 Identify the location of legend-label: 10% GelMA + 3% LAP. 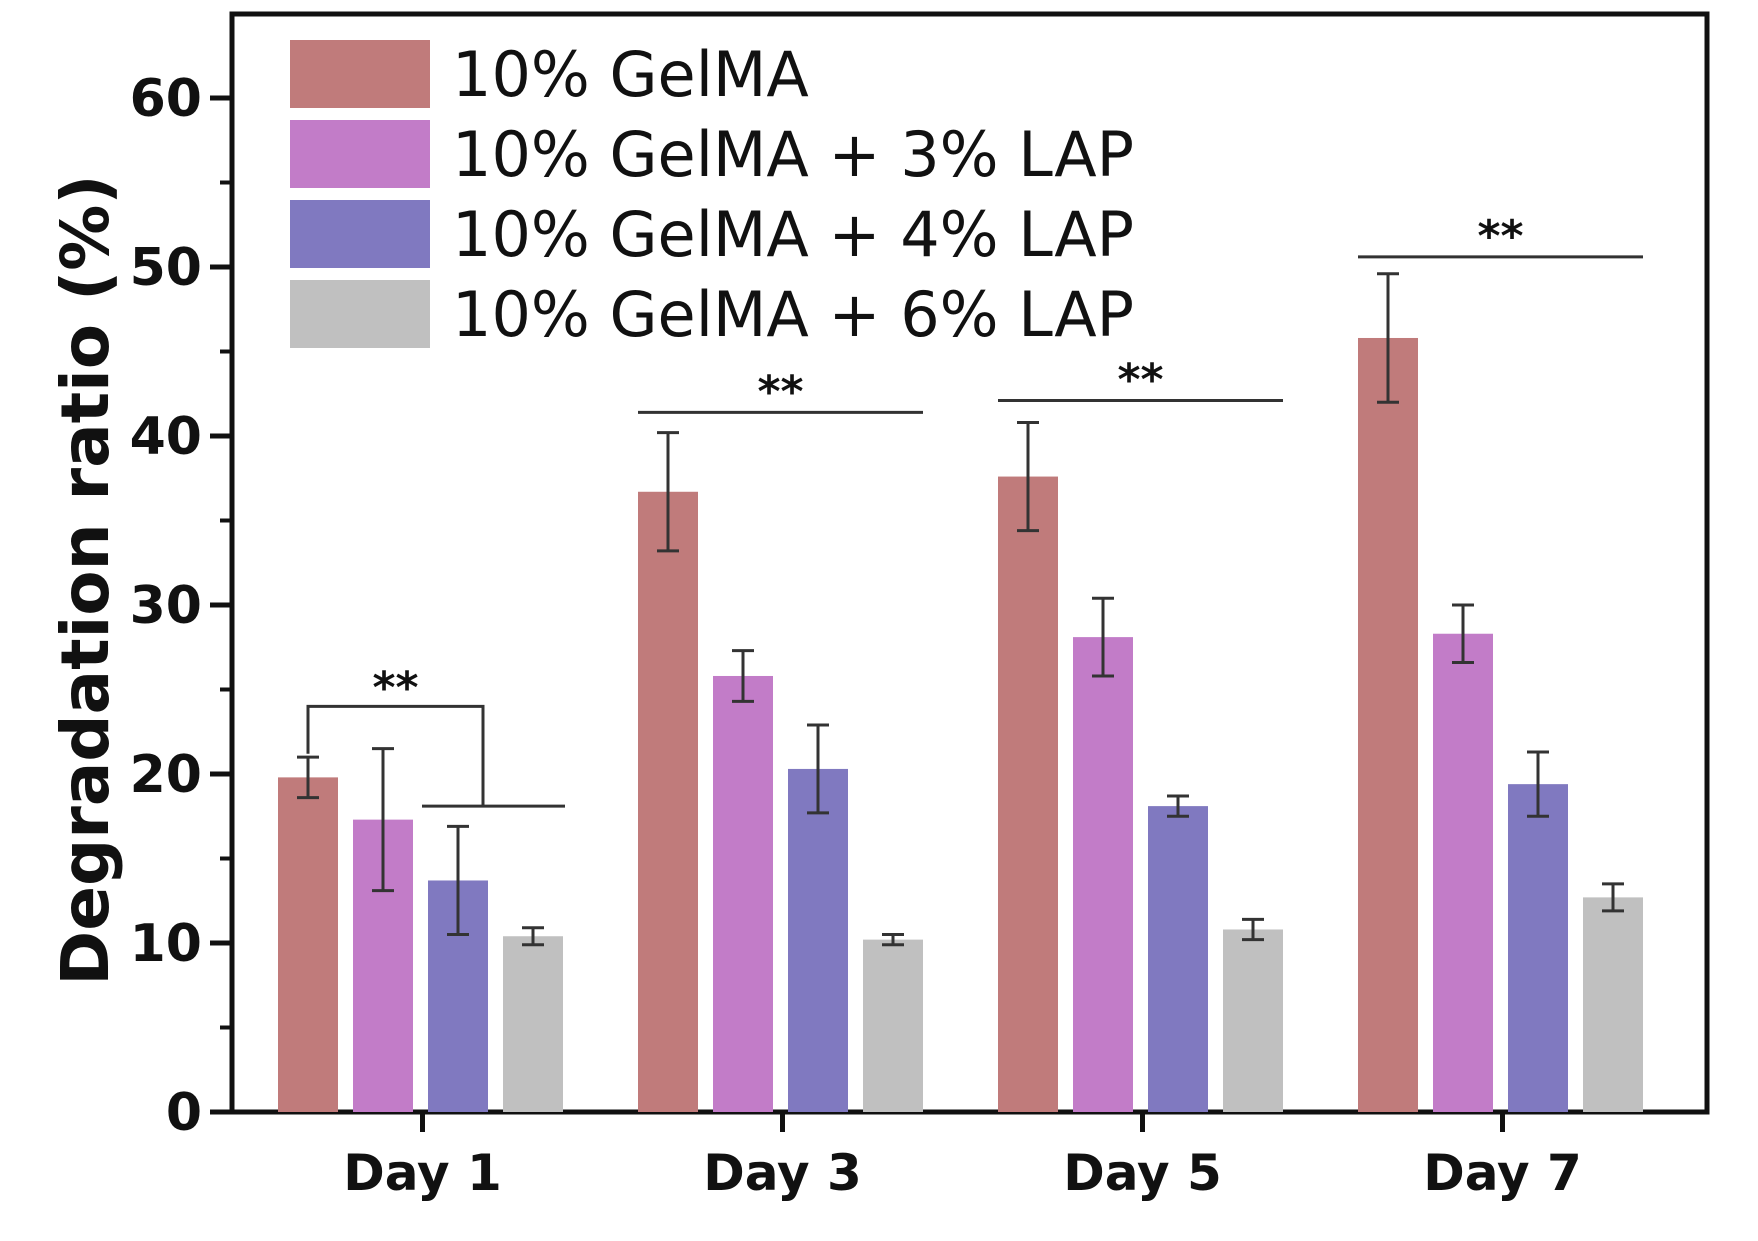
(793, 154).